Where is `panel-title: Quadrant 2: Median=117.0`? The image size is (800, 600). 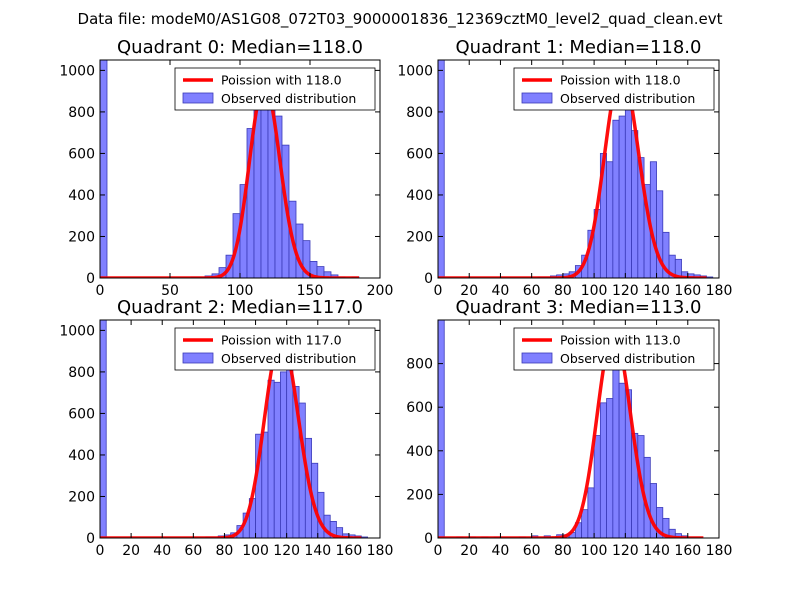 panel-title: Quadrant 2: Median=117.0 is located at coordinates (240, 307).